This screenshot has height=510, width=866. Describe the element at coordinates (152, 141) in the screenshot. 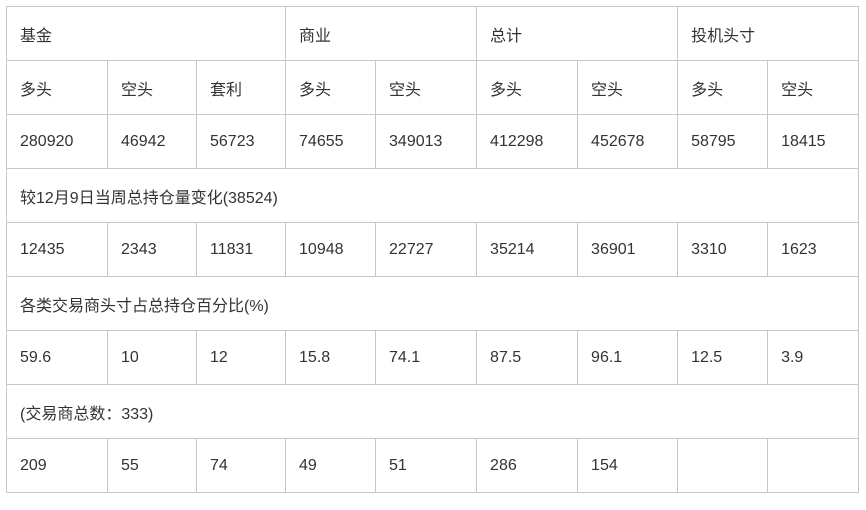

I see `table-cell: 46942` at that location.